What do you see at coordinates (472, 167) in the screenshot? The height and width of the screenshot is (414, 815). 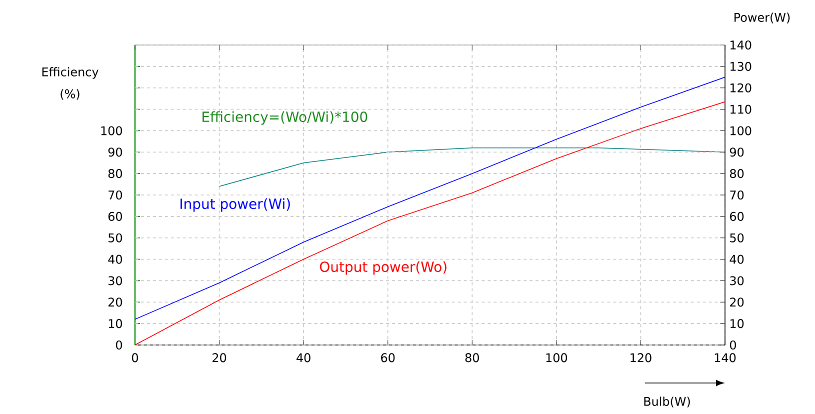 I see `line-series` at bounding box center [472, 167].